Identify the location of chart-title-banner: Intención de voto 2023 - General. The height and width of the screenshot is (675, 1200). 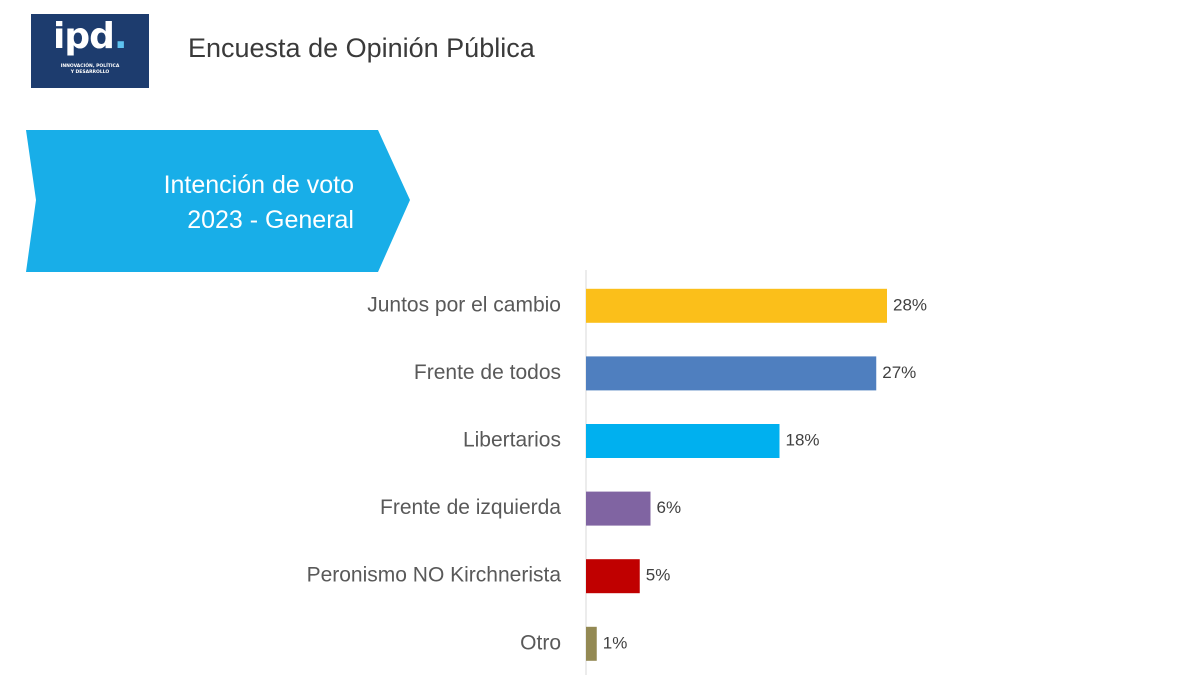
(218, 201).